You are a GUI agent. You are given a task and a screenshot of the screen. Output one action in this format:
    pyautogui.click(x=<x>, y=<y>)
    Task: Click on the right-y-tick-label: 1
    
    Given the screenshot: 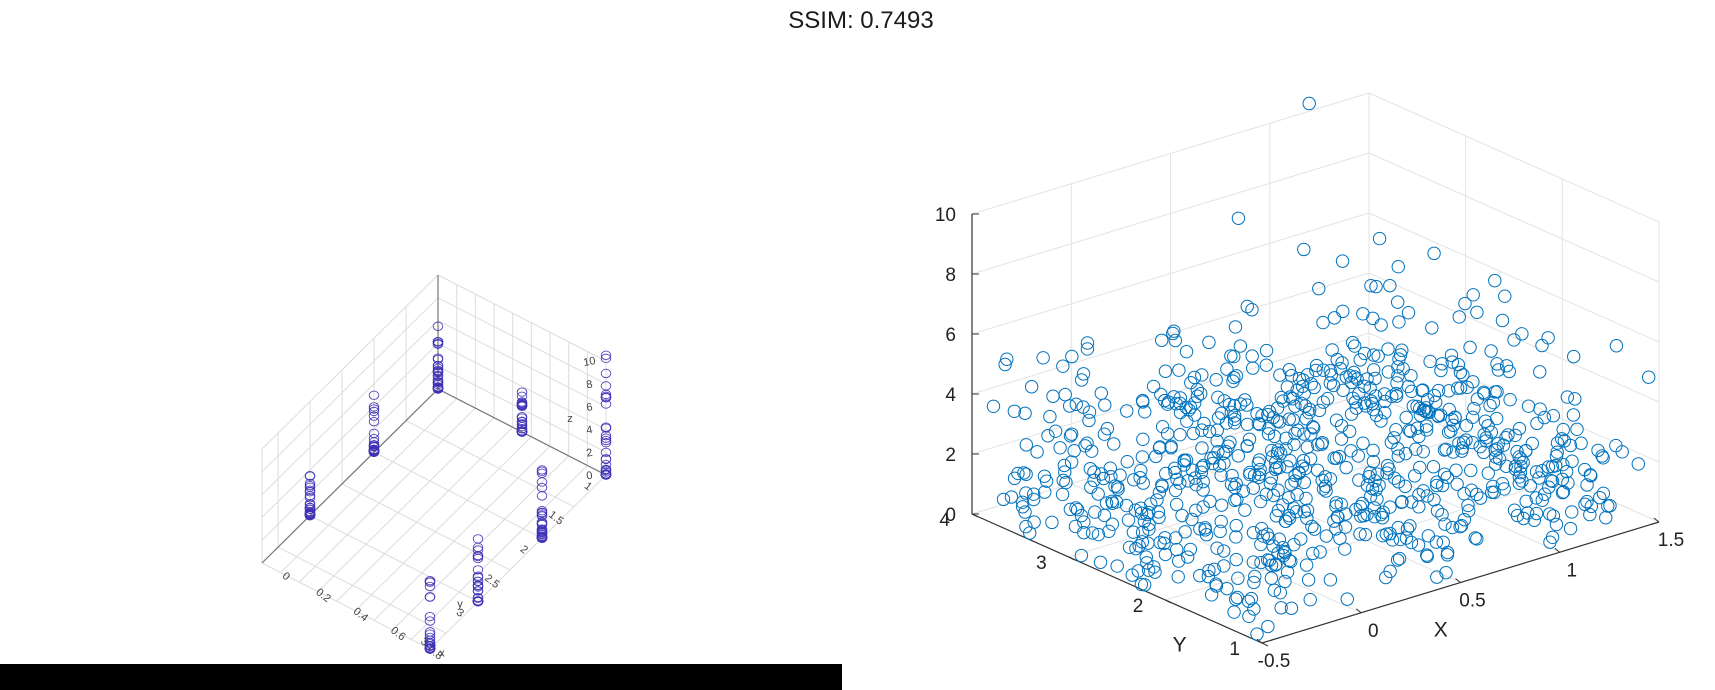 What is the action you would take?
    pyautogui.click(x=1234, y=649)
    